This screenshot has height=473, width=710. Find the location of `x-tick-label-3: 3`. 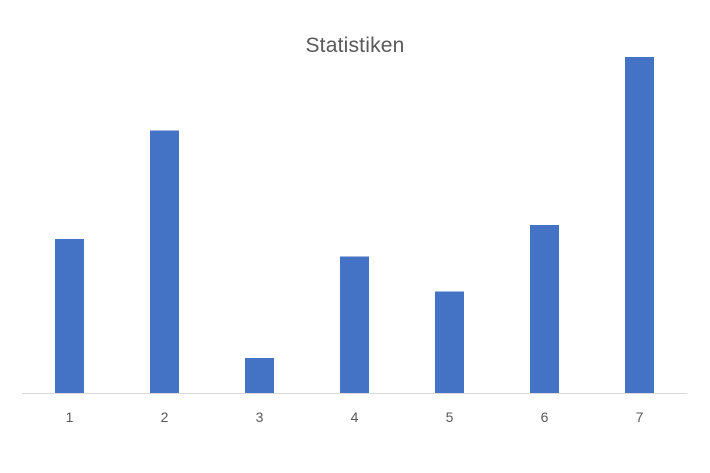

x-tick-label-3: 3 is located at coordinates (260, 417).